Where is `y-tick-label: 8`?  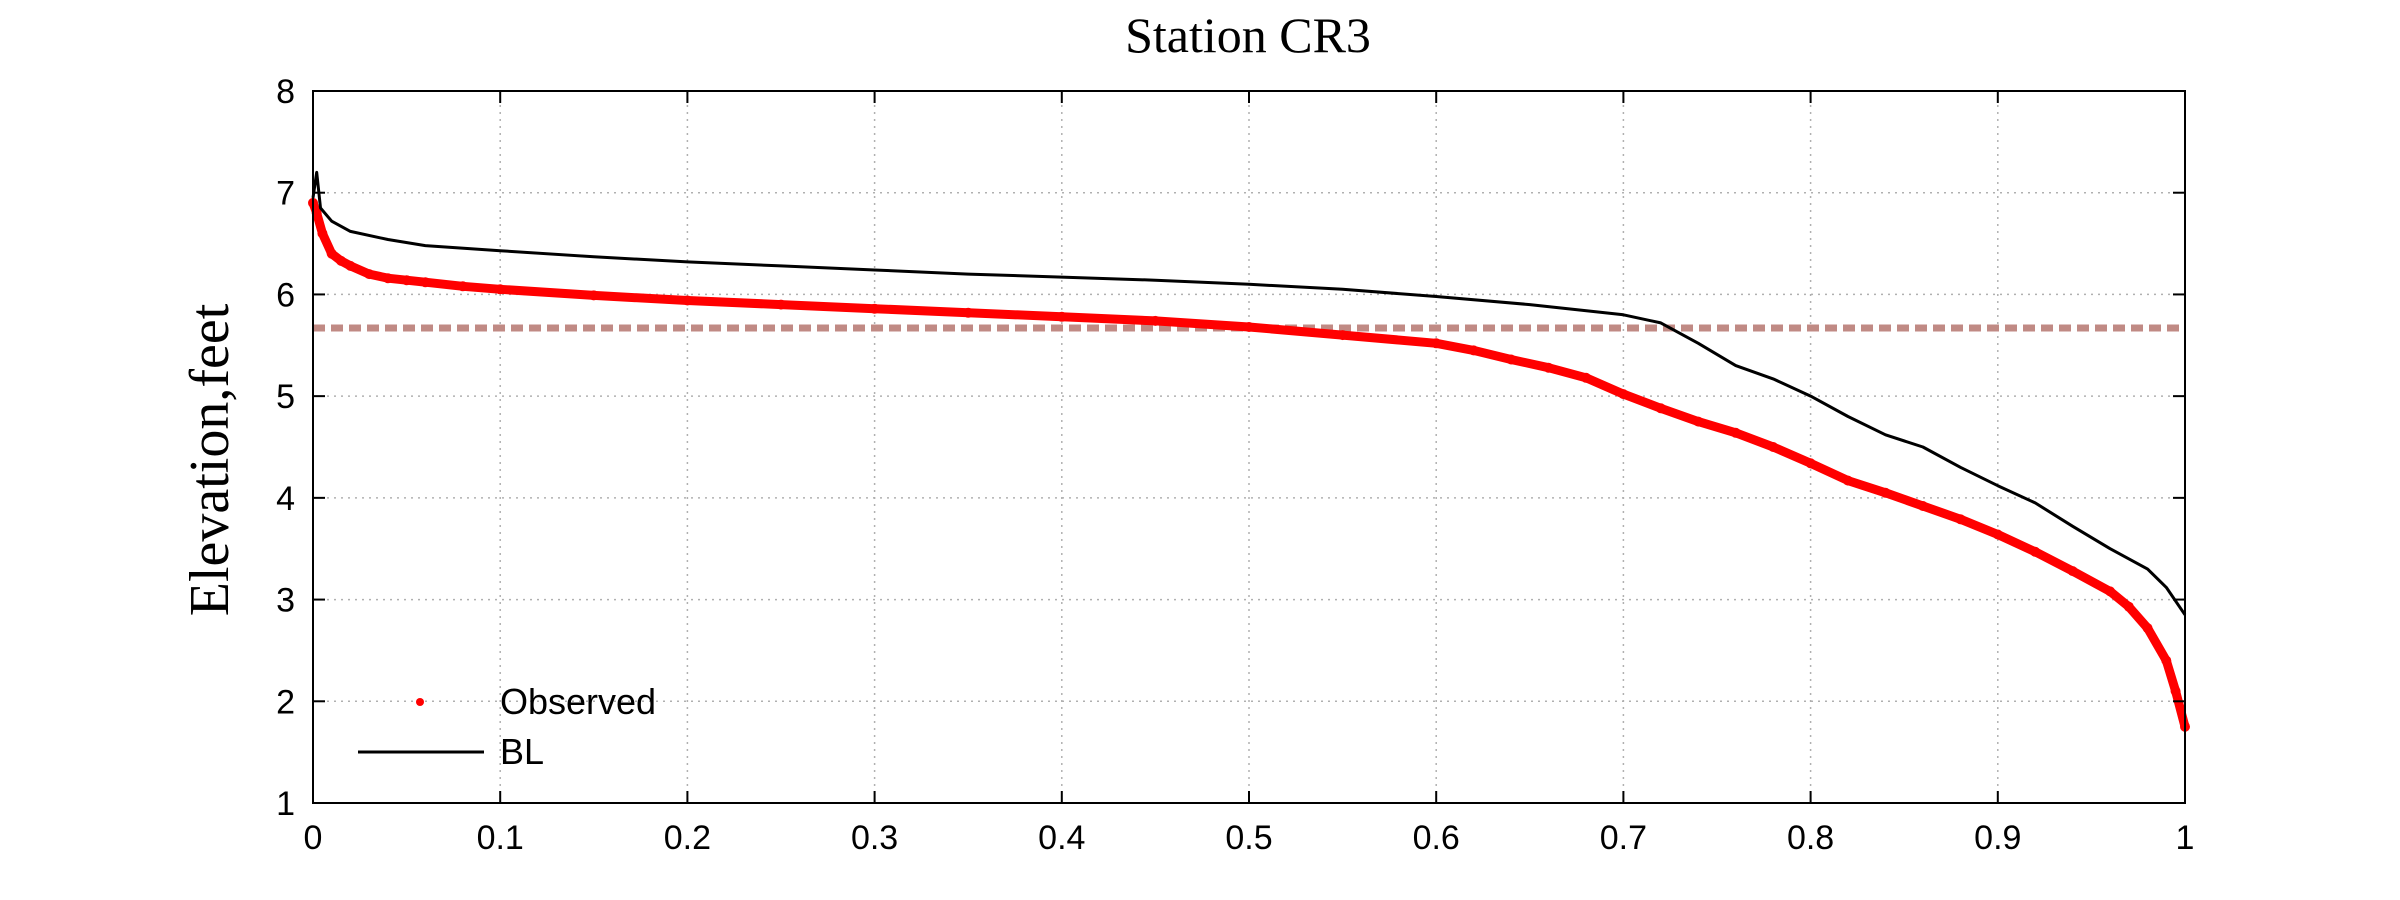 y-tick-label: 8 is located at coordinates (285, 92).